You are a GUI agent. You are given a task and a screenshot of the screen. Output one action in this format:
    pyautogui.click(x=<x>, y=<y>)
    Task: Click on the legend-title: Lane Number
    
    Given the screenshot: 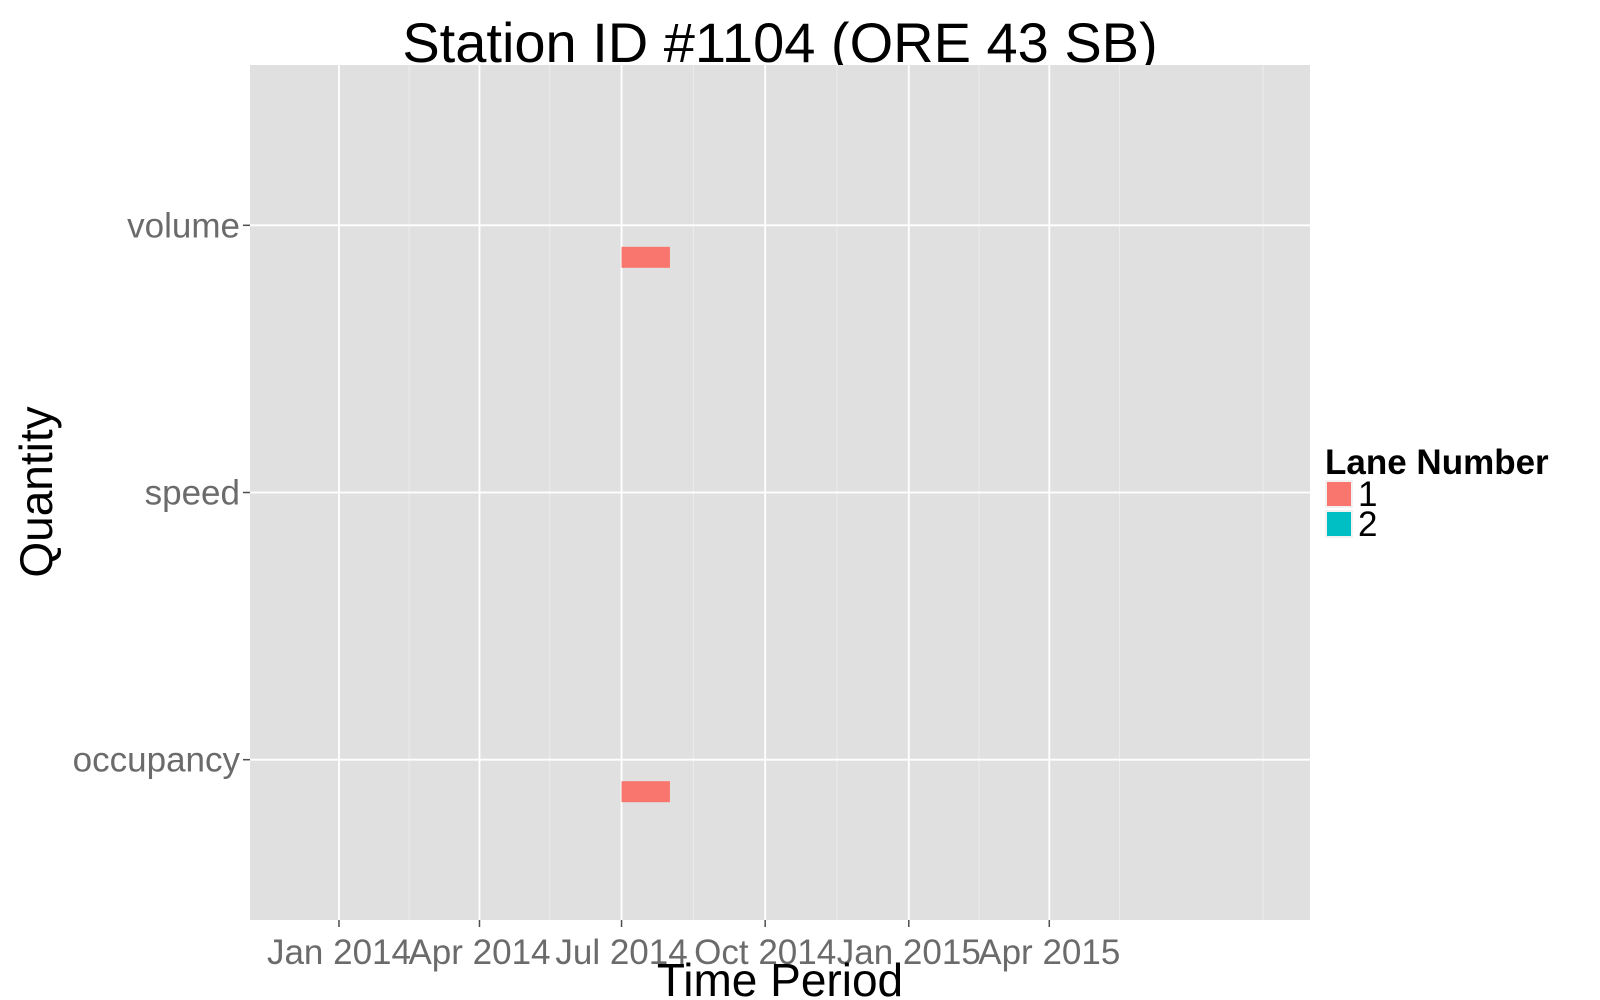 What is the action you would take?
    pyautogui.click(x=1437, y=462)
    